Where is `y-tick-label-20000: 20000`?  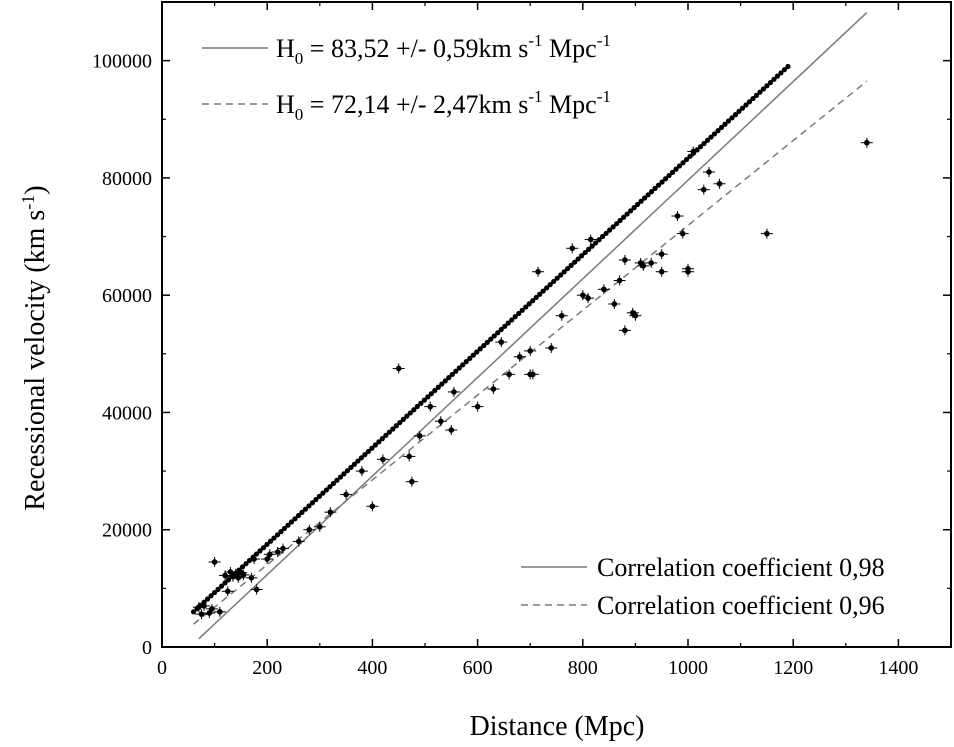 y-tick-label-20000: 20000 is located at coordinates (127, 531).